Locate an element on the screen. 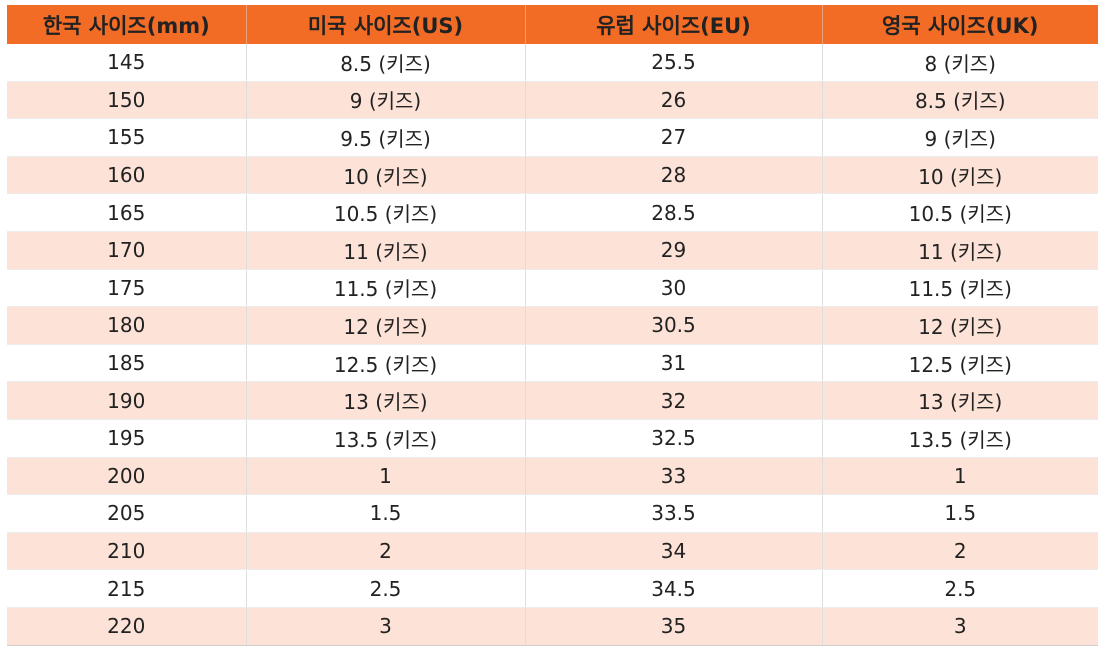 The width and height of the screenshot is (1098, 647). cell-eu: 29 is located at coordinates (674, 250).